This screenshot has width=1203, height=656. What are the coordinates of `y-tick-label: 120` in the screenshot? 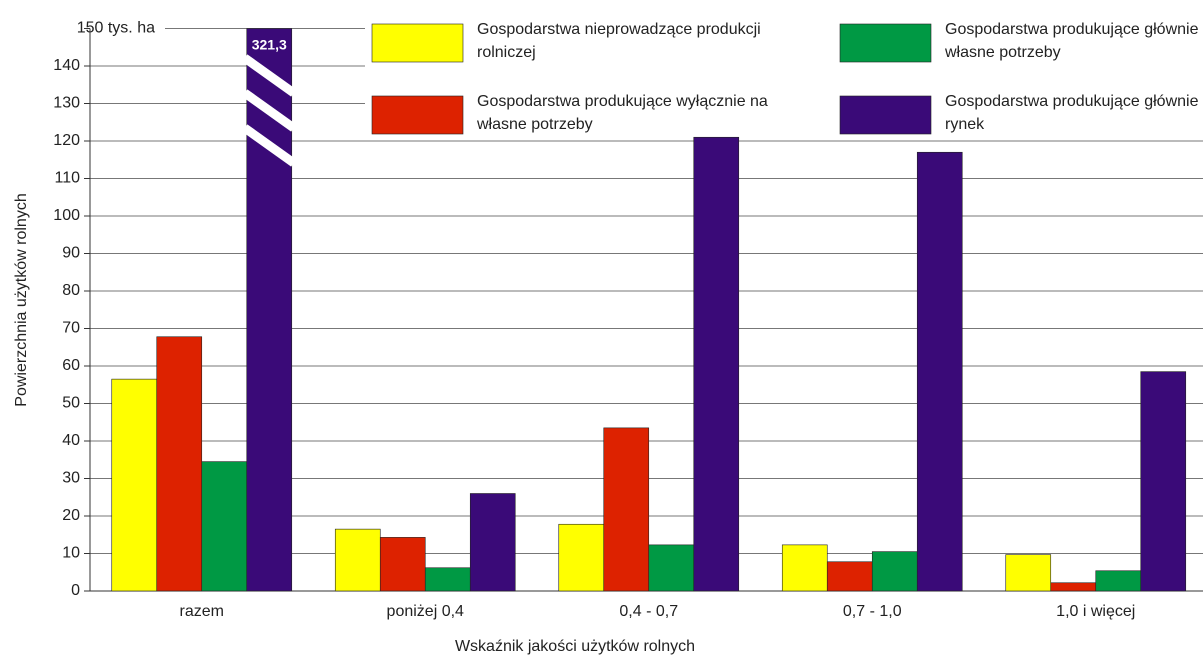 It's located at (66, 140).